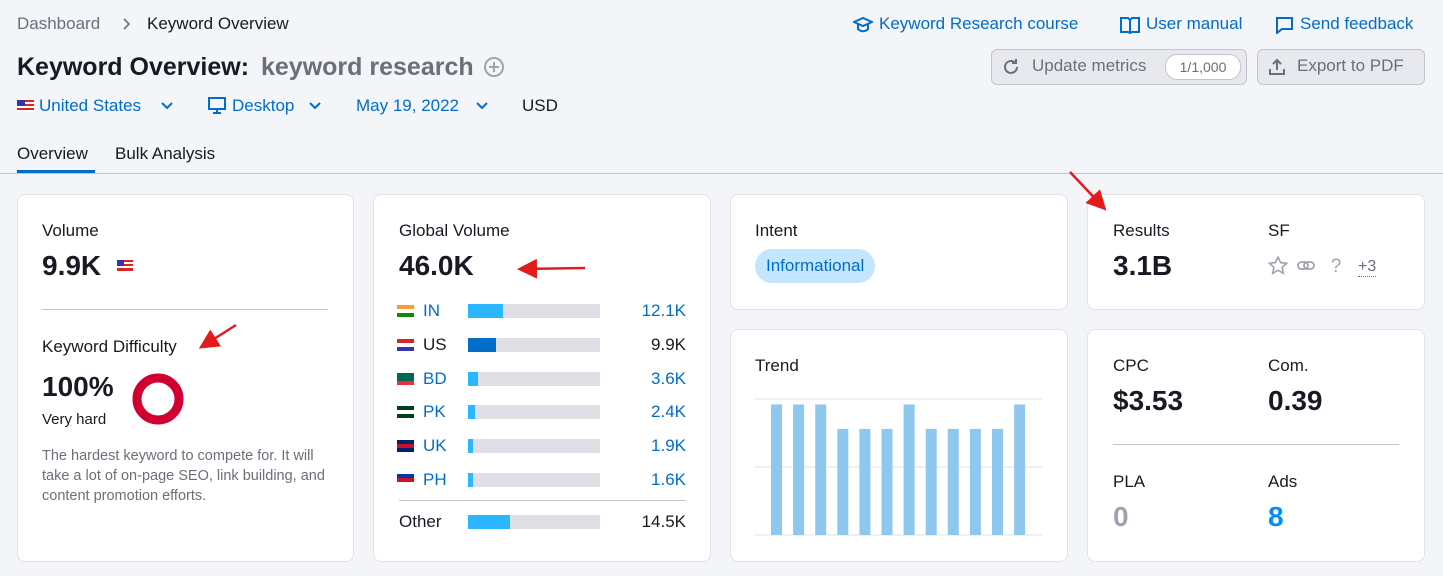 The height and width of the screenshot is (576, 1443). Describe the element at coordinates (263, 105) in the screenshot. I see `filter: Desktop` at that location.